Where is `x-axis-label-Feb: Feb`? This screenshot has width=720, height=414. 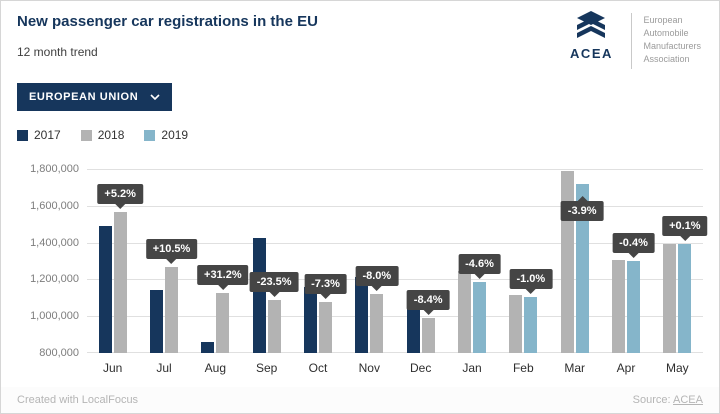
x-axis-label-Feb: Feb is located at coordinates (523, 368).